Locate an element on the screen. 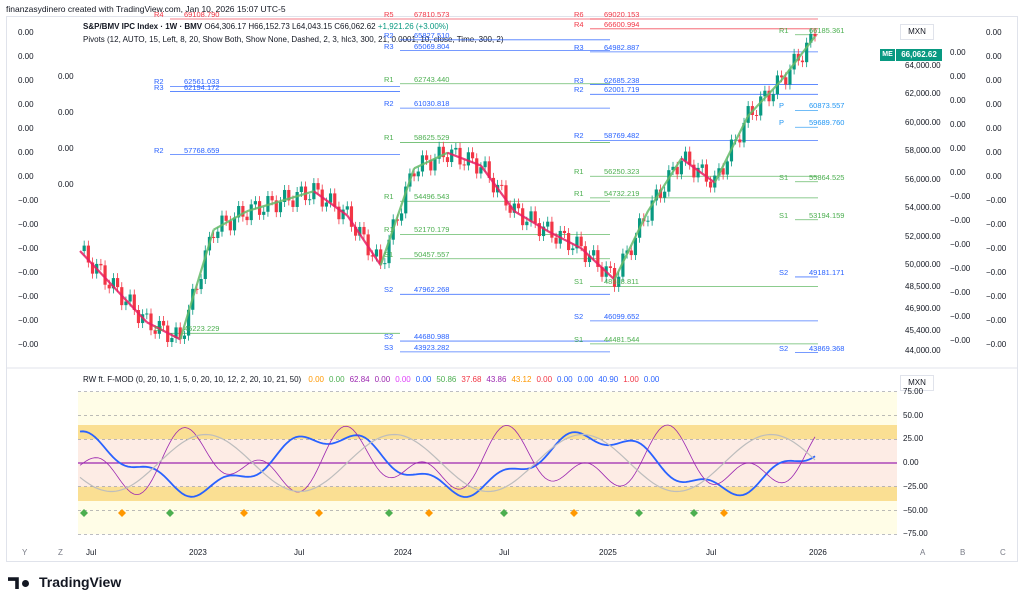 This screenshot has width=1024, height=603. osc-value-0: 0.00 is located at coordinates (316, 379).